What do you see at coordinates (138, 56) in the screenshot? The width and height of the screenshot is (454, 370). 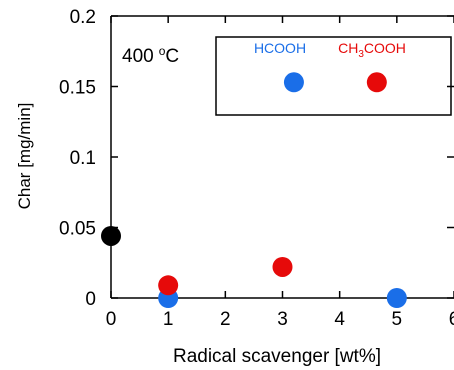 I see `annotation-value: 400` at bounding box center [138, 56].